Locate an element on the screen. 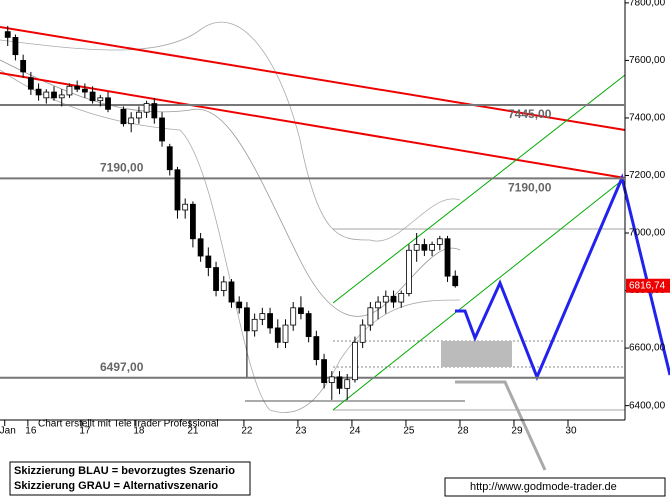 This screenshot has height=500, width=670. target-zone is located at coordinates (476, 354).